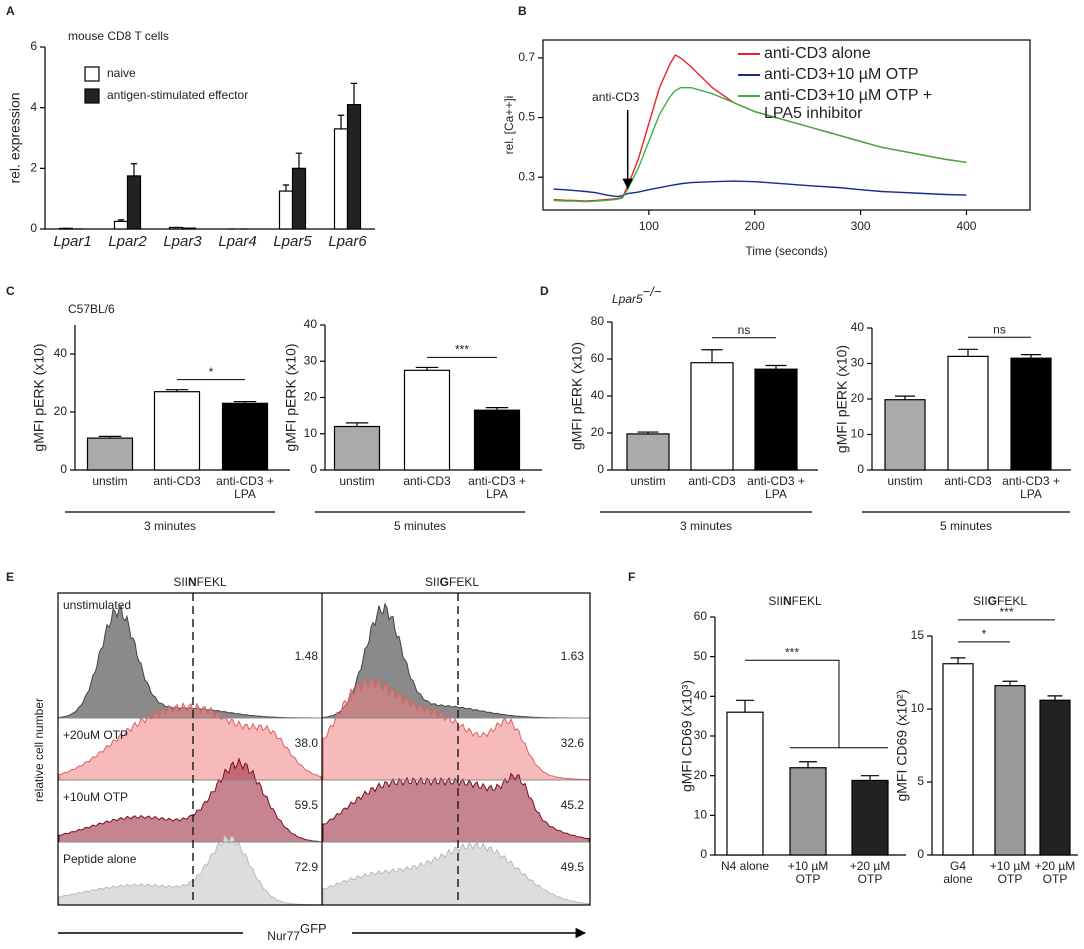 Image resolution: width=1084 pixels, height=949 pixels. What do you see at coordinates (755, 226) in the screenshot?
I see `x-tick-label: 200` at bounding box center [755, 226].